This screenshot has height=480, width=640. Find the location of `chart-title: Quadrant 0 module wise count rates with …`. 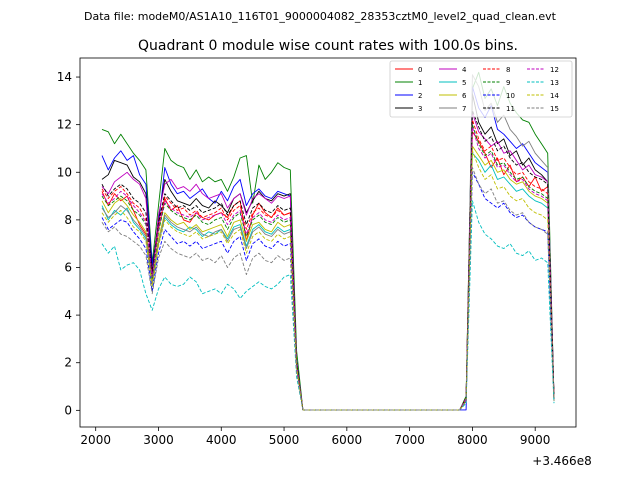

chart-title: Quadrant 0 module wise count rates with … is located at coordinates (328, 46).